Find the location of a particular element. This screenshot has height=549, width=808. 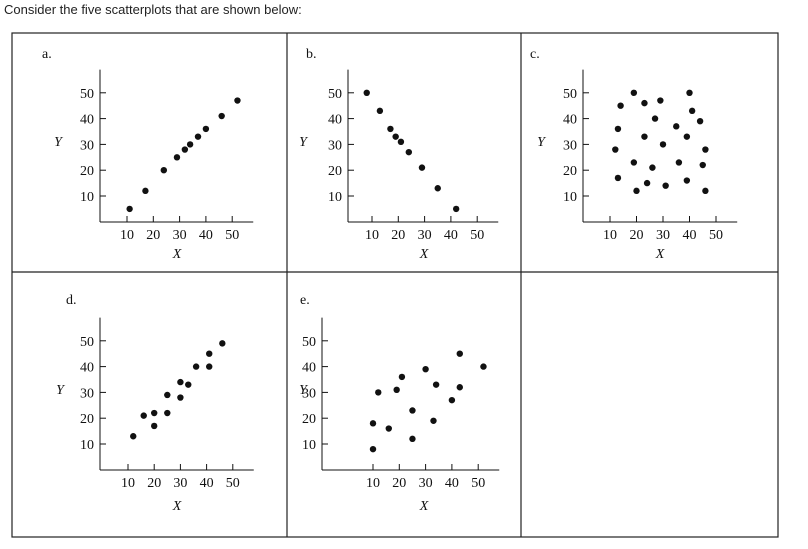

scatterplot-panel: b. 10 20 30 40 50 10 20 30 40 50 X Y is located at coordinates (399, 154).